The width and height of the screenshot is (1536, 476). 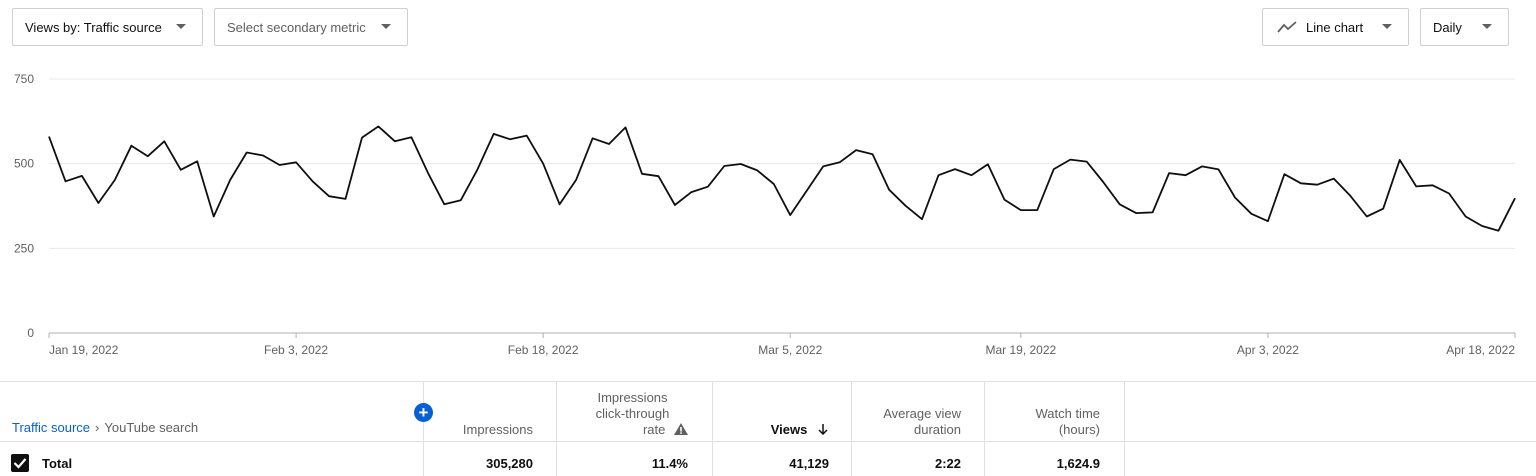 What do you see at coordinates (906, 413) in the screenshot?
I see `column-header-avg-view-duration: Average view duration` at bounding box center [906, 413].